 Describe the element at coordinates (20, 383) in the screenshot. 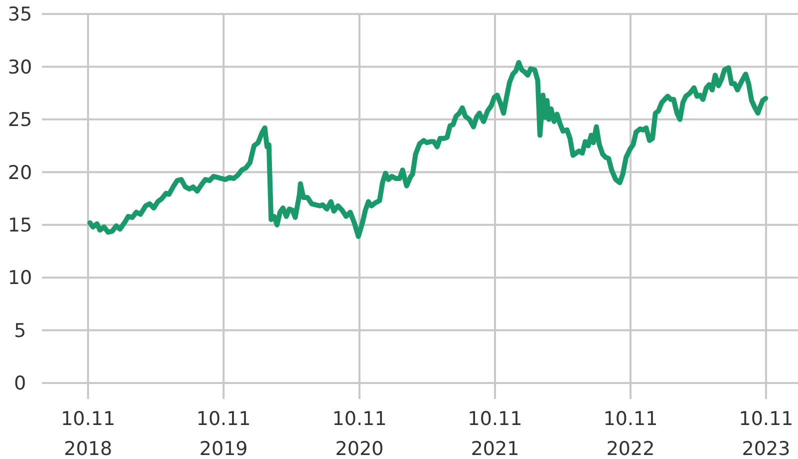

I see `y-tick-label: 0` at that location.